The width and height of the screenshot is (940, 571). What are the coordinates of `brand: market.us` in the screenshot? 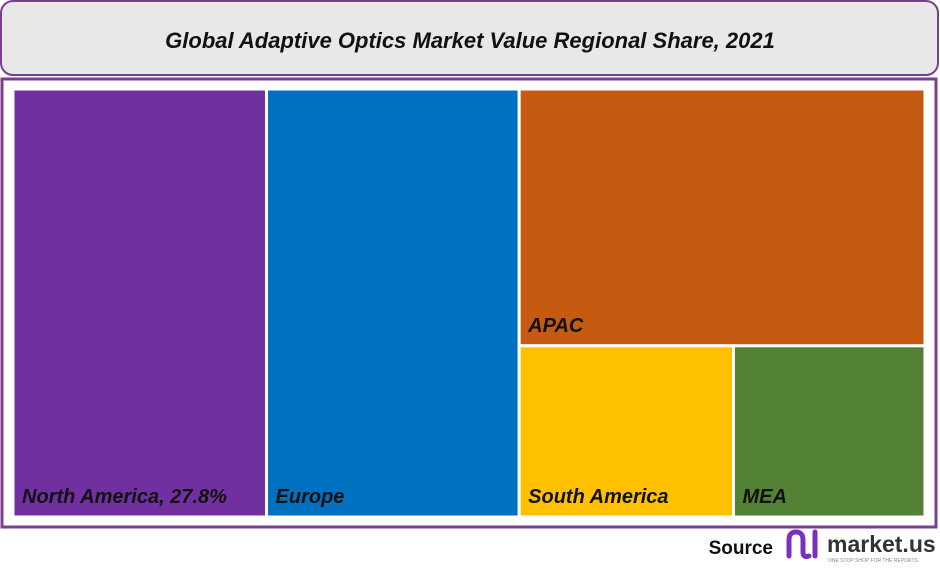 It's located at (881, 544).